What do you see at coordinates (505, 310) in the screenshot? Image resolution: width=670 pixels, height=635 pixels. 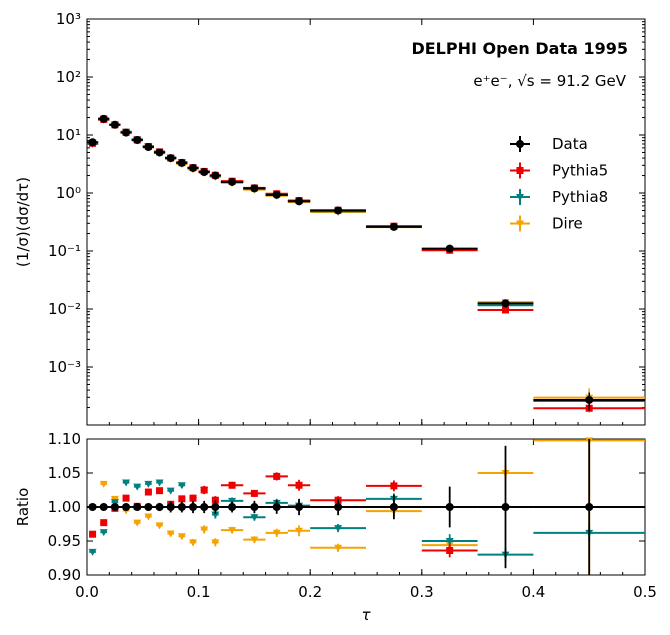 I see `pythia5-point` at bounding box center [505, 310].